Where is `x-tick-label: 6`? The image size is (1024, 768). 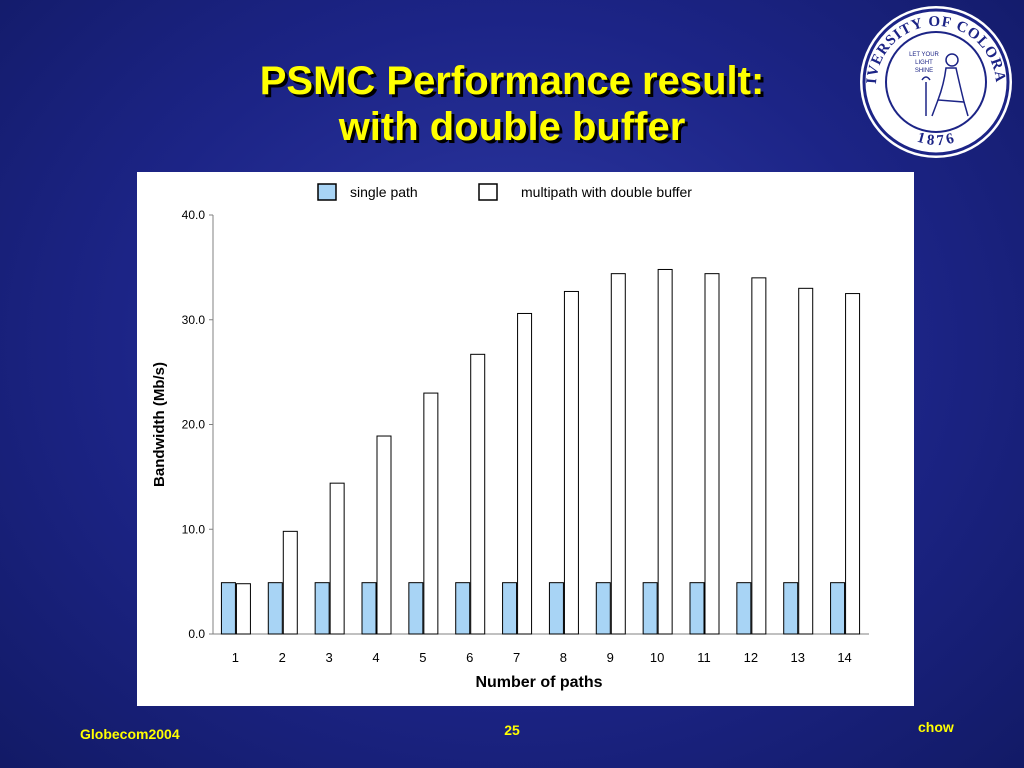 x-tick-label: 6 is located at coordinates (469, 657).